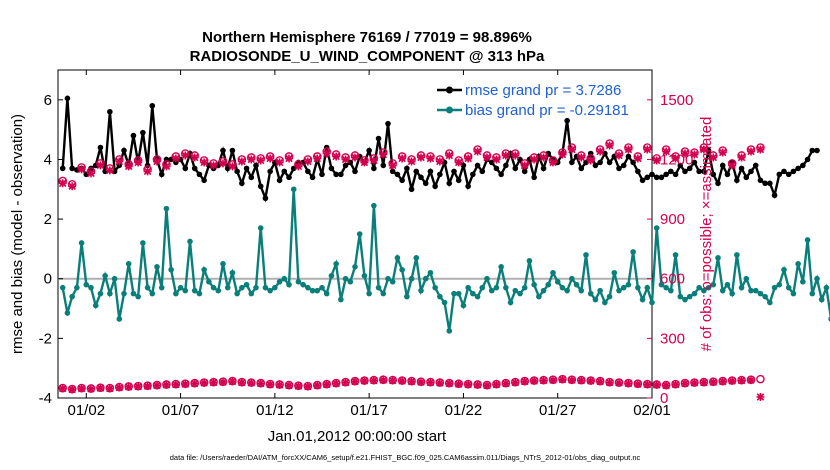 Image resolution: width=830 pixels, height=470 pixels. What do you see at coordinates (449, 90) in the screenshot?
I see `legend-rmse-marker` at bounding box center [449, 90].